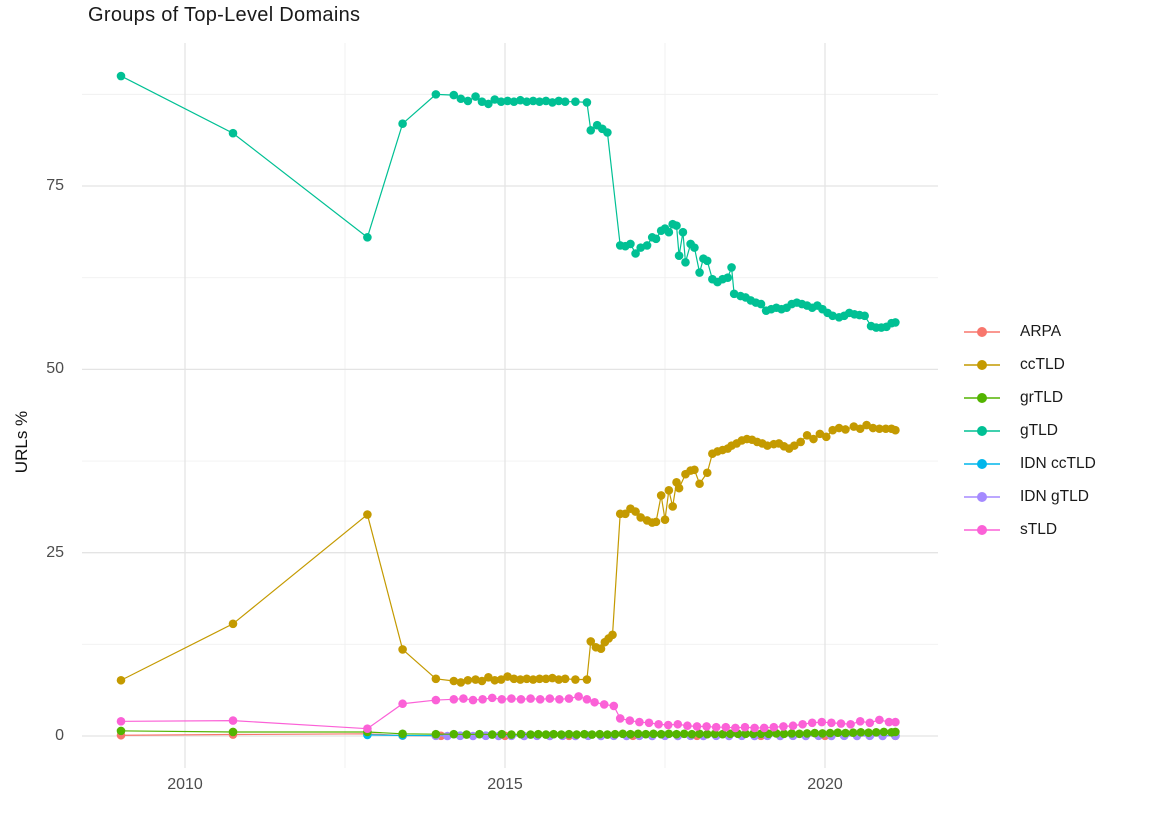  I want to click on legend-label: sTLD, so click(1039, 529).